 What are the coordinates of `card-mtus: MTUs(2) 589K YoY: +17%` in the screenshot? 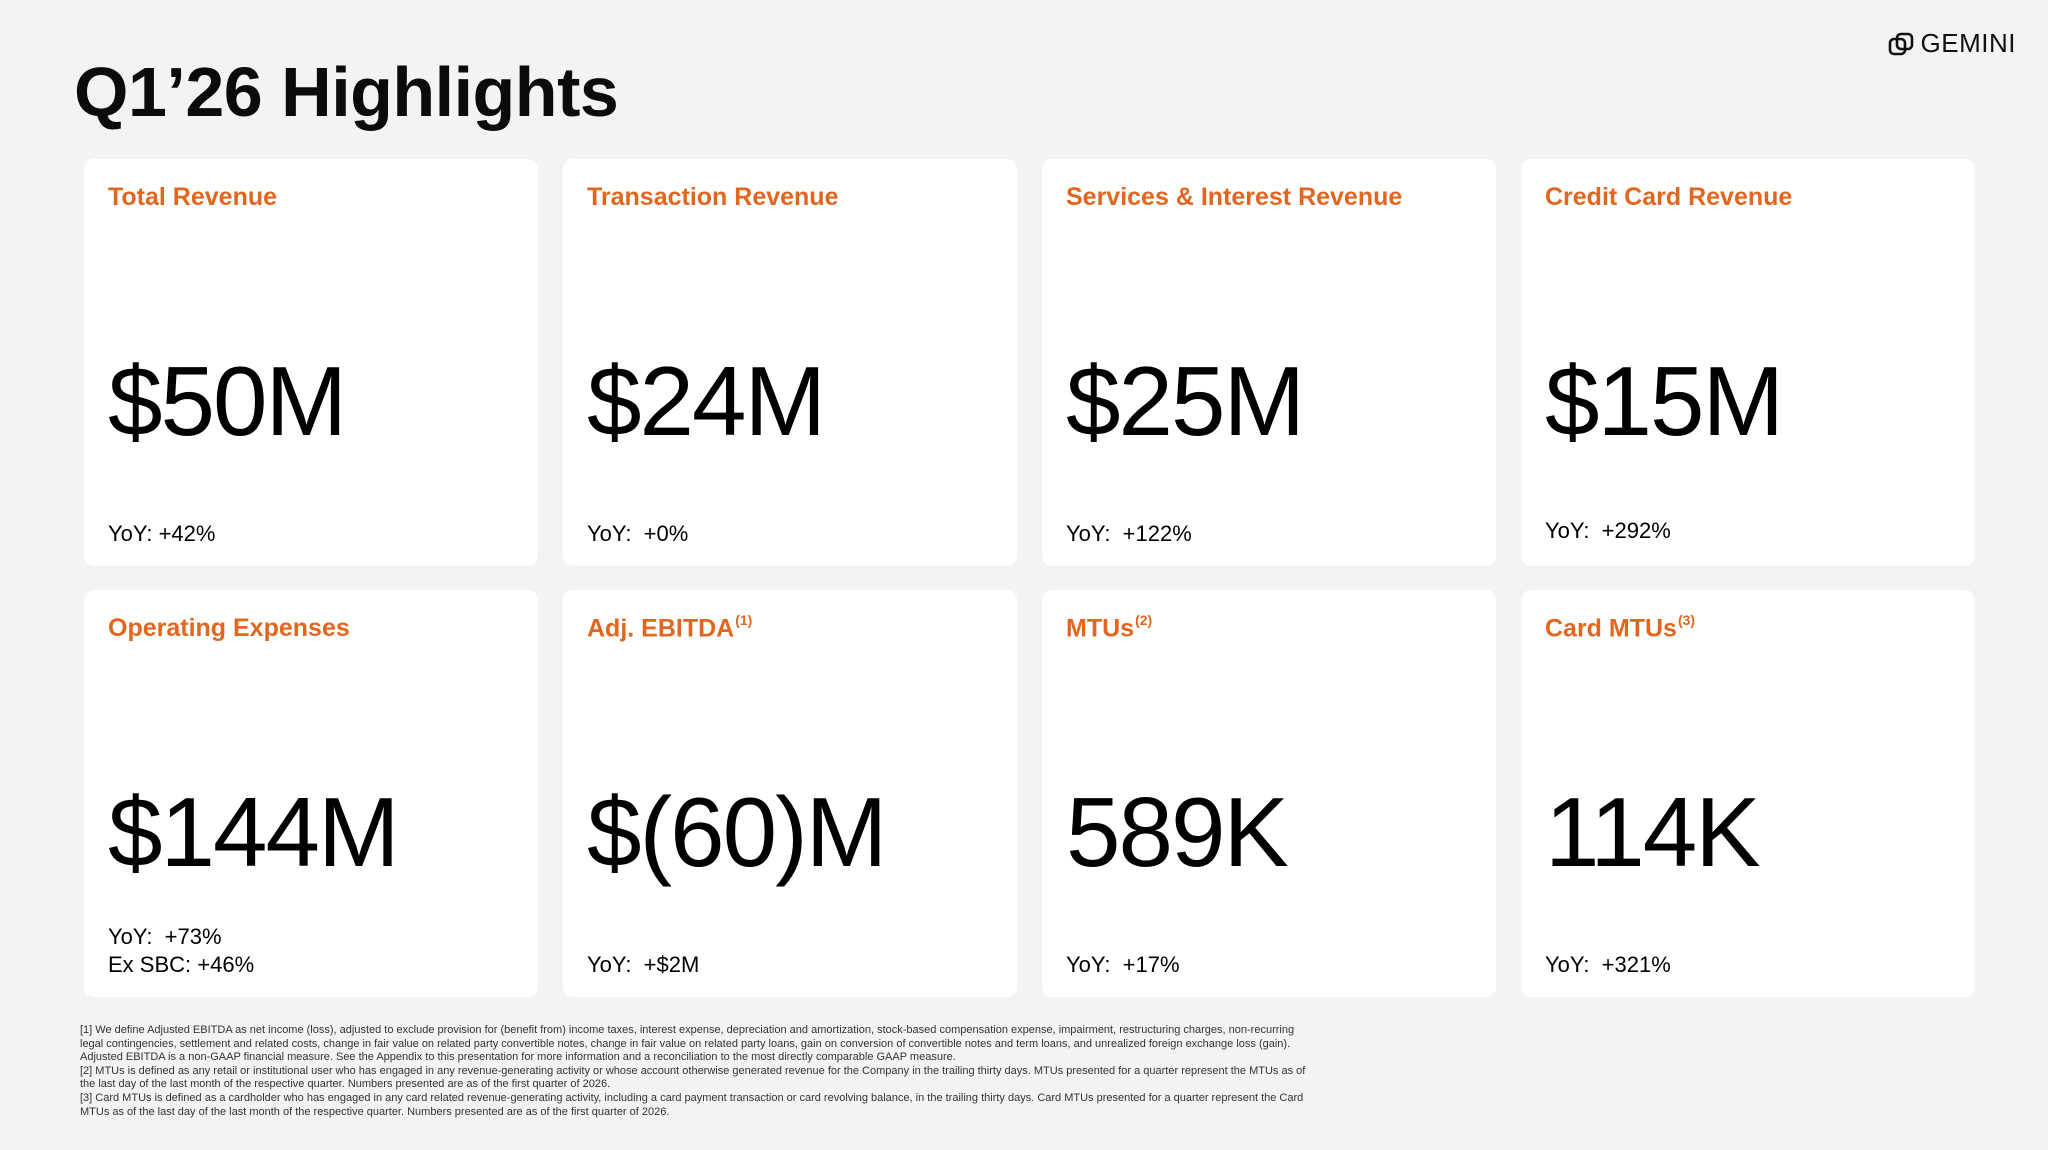 It's located at (1269, 793).